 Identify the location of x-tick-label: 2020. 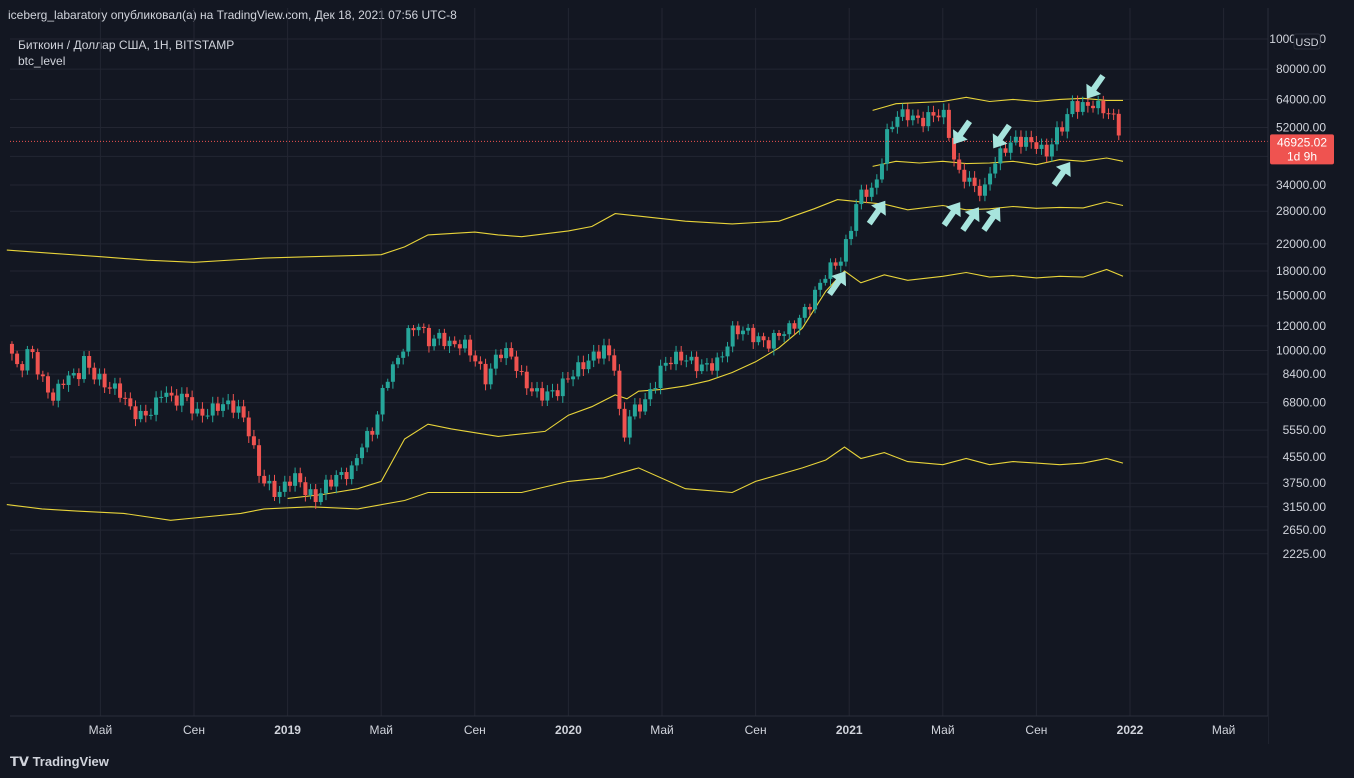
(568, 730).